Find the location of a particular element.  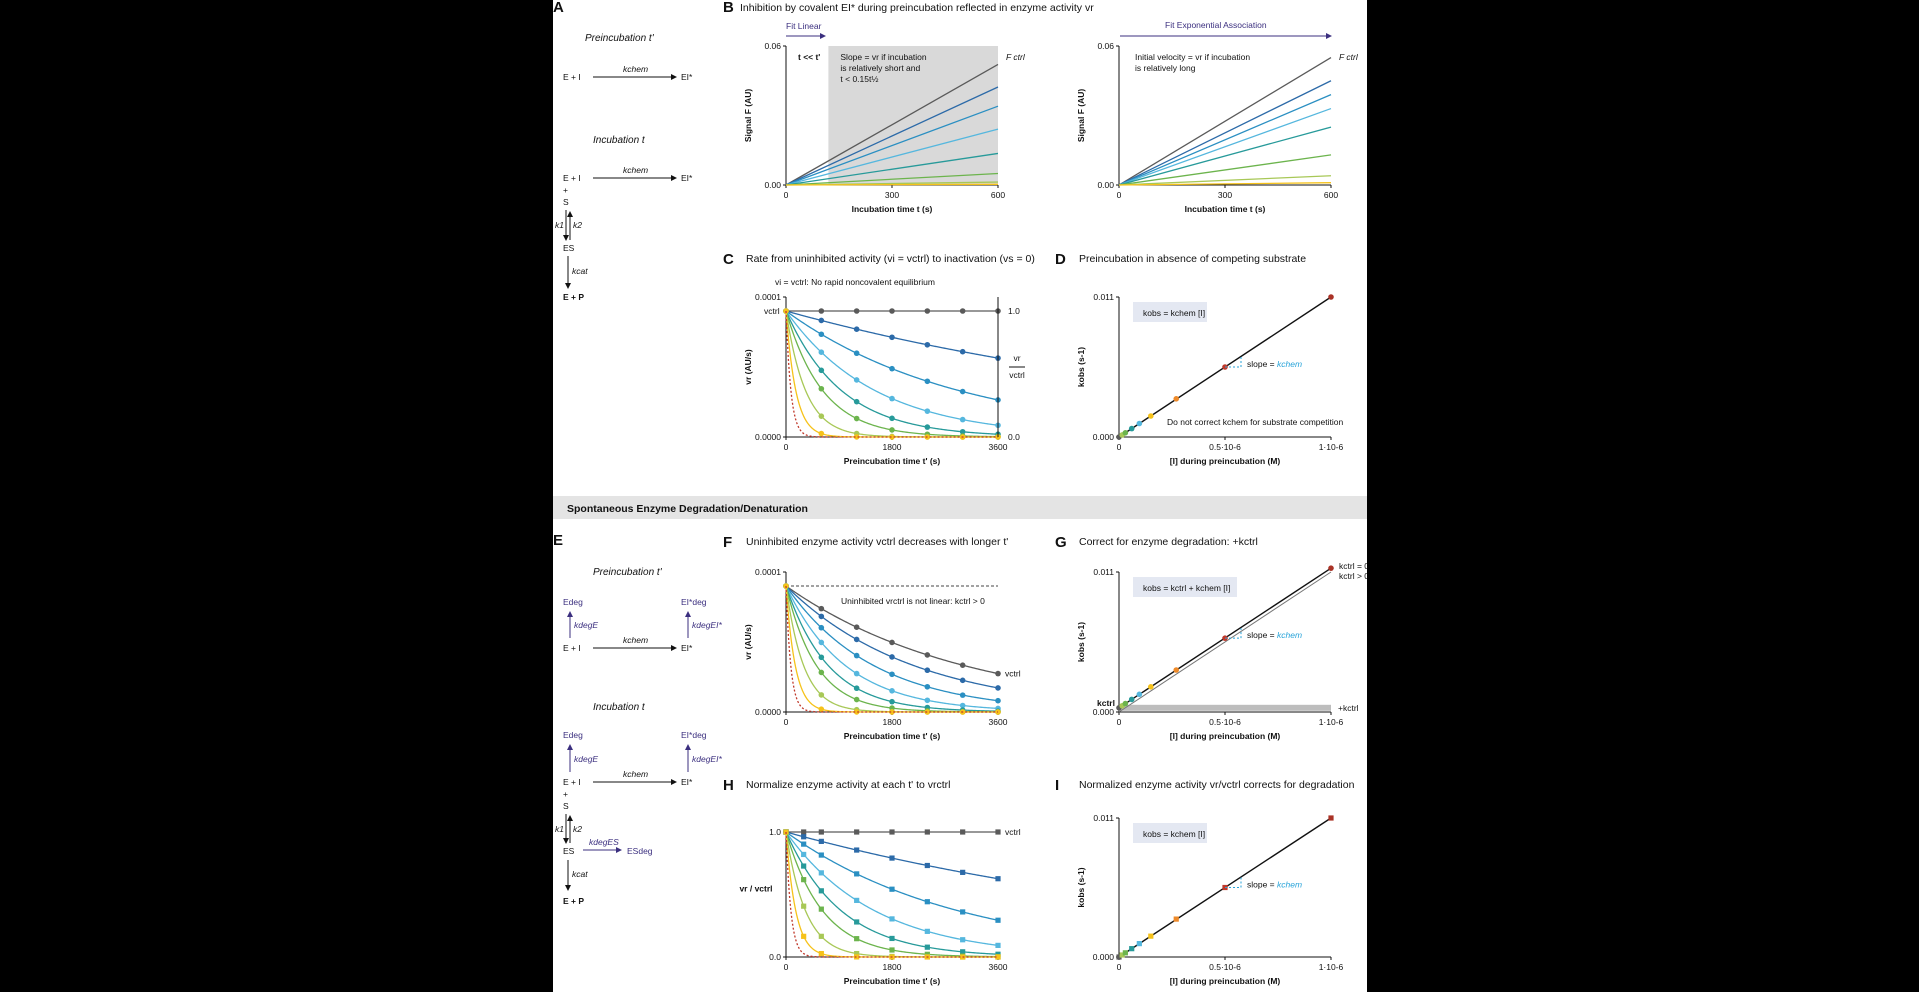

B-right-x-axis-label: Incubation time t (s) is located at coordinates (1225, 209).